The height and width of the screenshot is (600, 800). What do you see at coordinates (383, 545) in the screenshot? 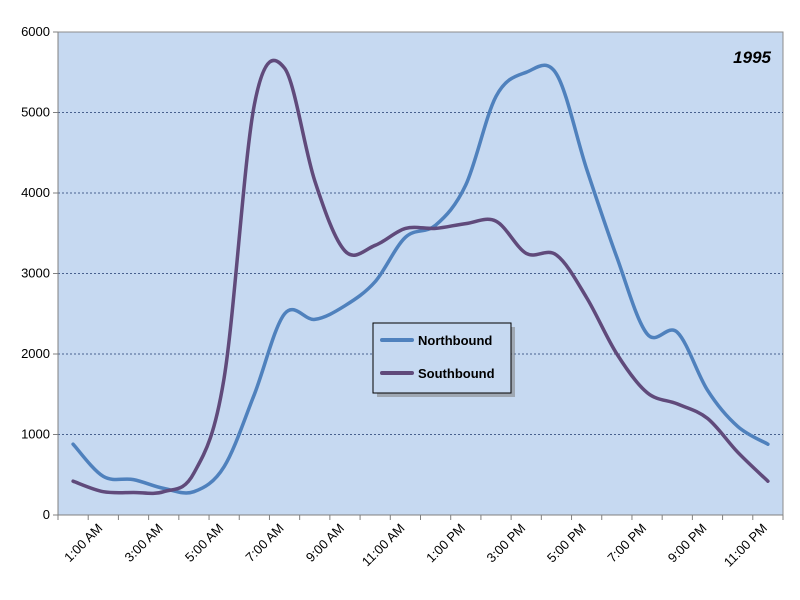
I see `x-tick-label: 11:00 AM` at bounding box center [383, 545].